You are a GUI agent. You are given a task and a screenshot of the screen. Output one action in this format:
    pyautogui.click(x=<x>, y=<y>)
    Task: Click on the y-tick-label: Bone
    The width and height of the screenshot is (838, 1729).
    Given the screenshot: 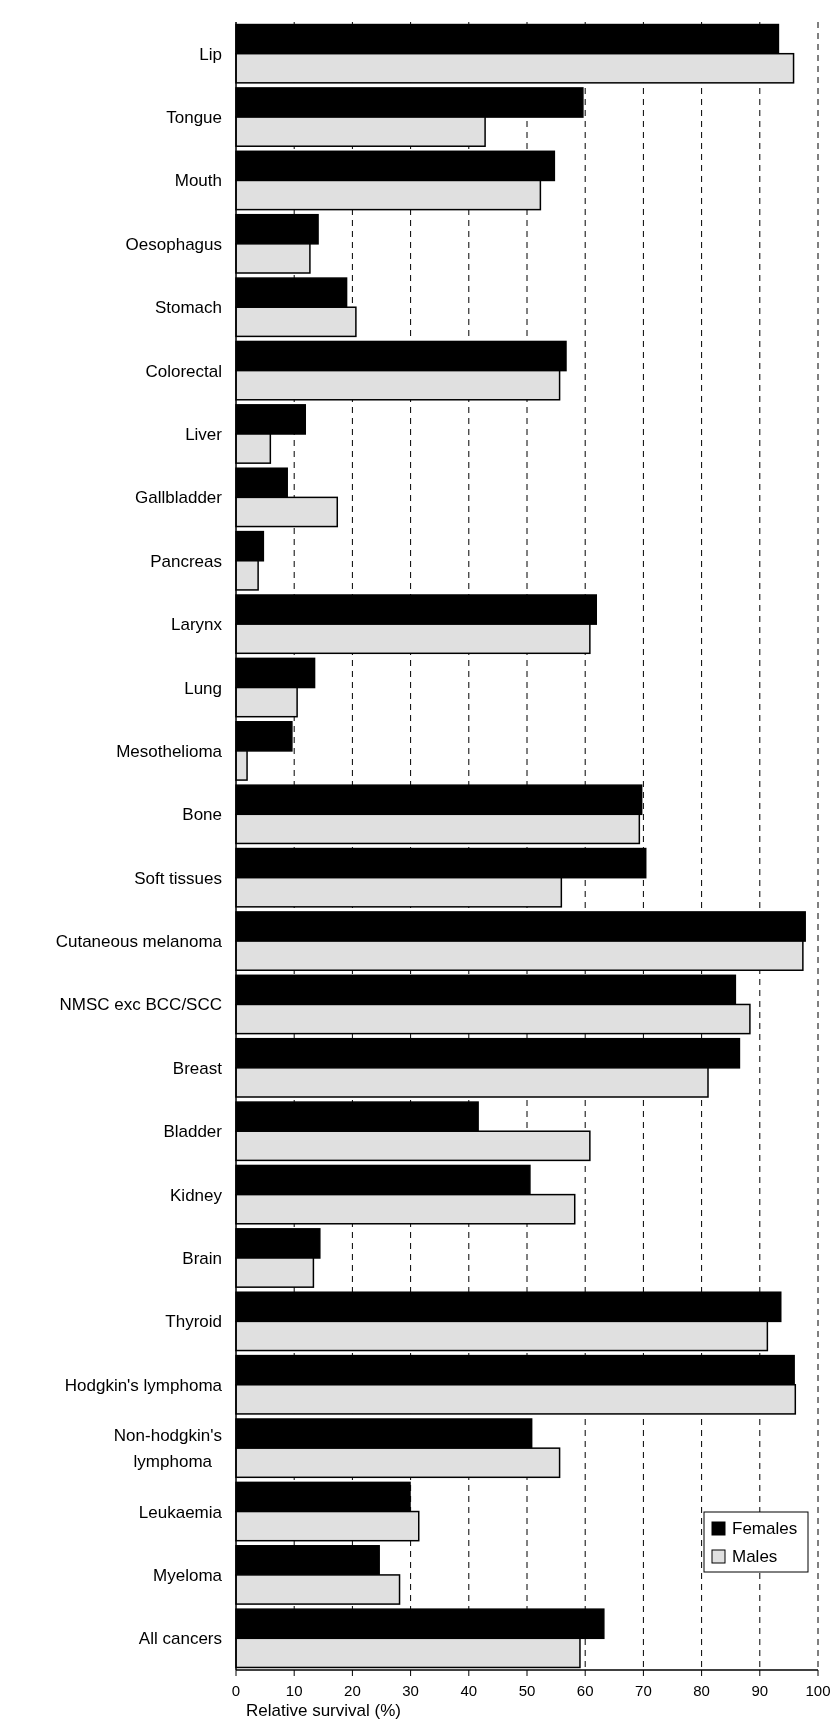 What is the action you would take?
    pyautogui.click(x=202, y=815)
    